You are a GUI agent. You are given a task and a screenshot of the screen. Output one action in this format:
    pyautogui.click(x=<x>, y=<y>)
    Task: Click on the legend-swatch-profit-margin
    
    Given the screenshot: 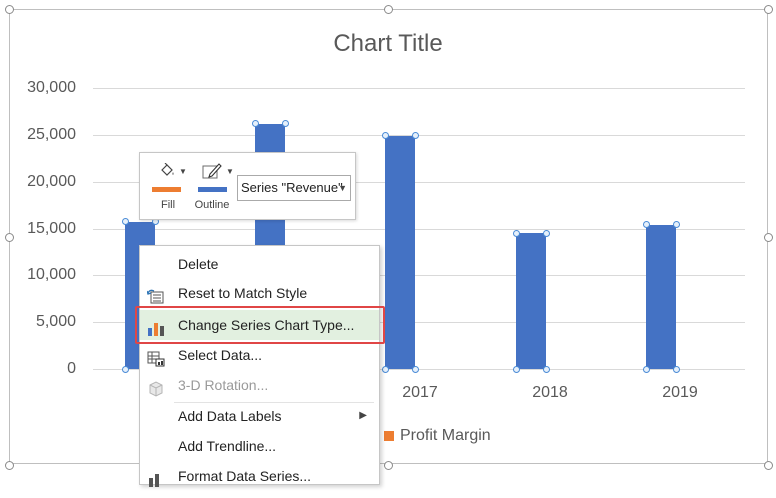 What is the action you would take?
    pyautogui.click(x=389, y=436)
    